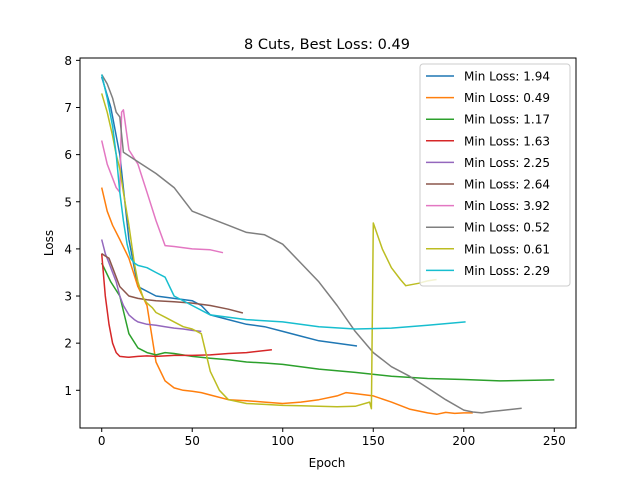 The image size is (640, 480). I want to click on legend-entry-6: Min Loss: 2.64, so click(507, 185).